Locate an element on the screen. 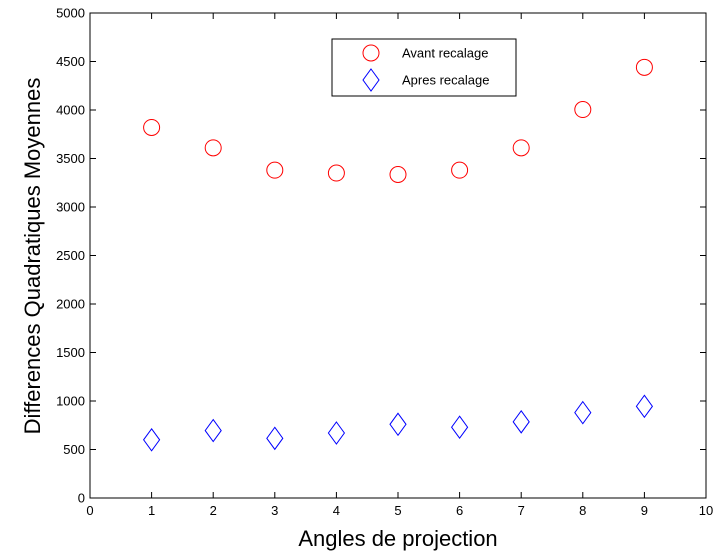  y-tick-label: 5000 is located at coordinates (70, 13).